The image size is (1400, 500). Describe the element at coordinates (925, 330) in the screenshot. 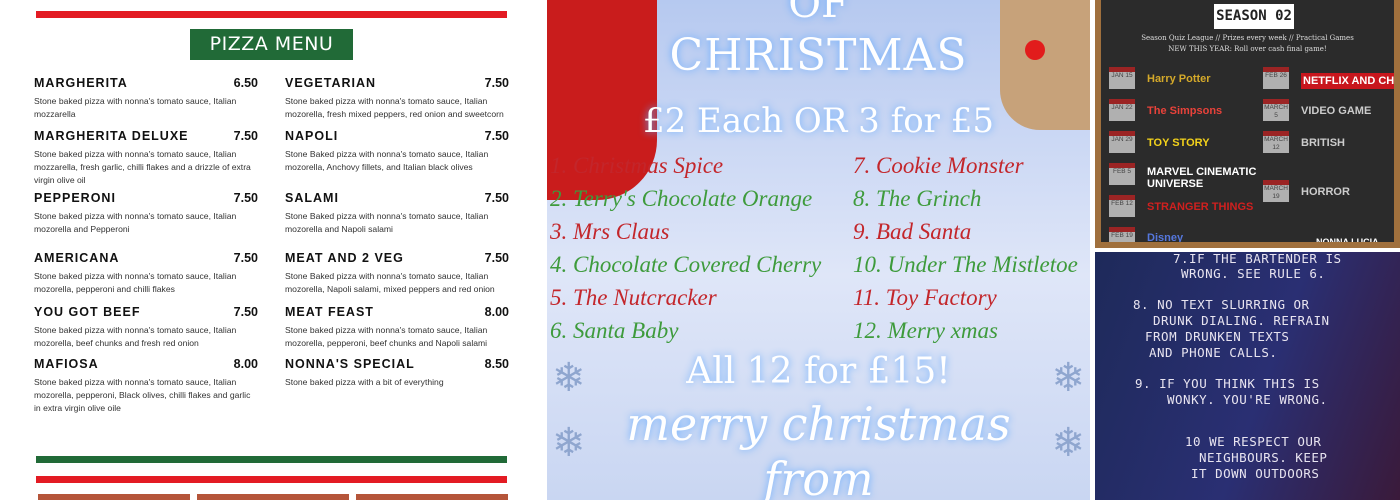

I see `christmas-list-item: 12. Merry xmas` at that location.